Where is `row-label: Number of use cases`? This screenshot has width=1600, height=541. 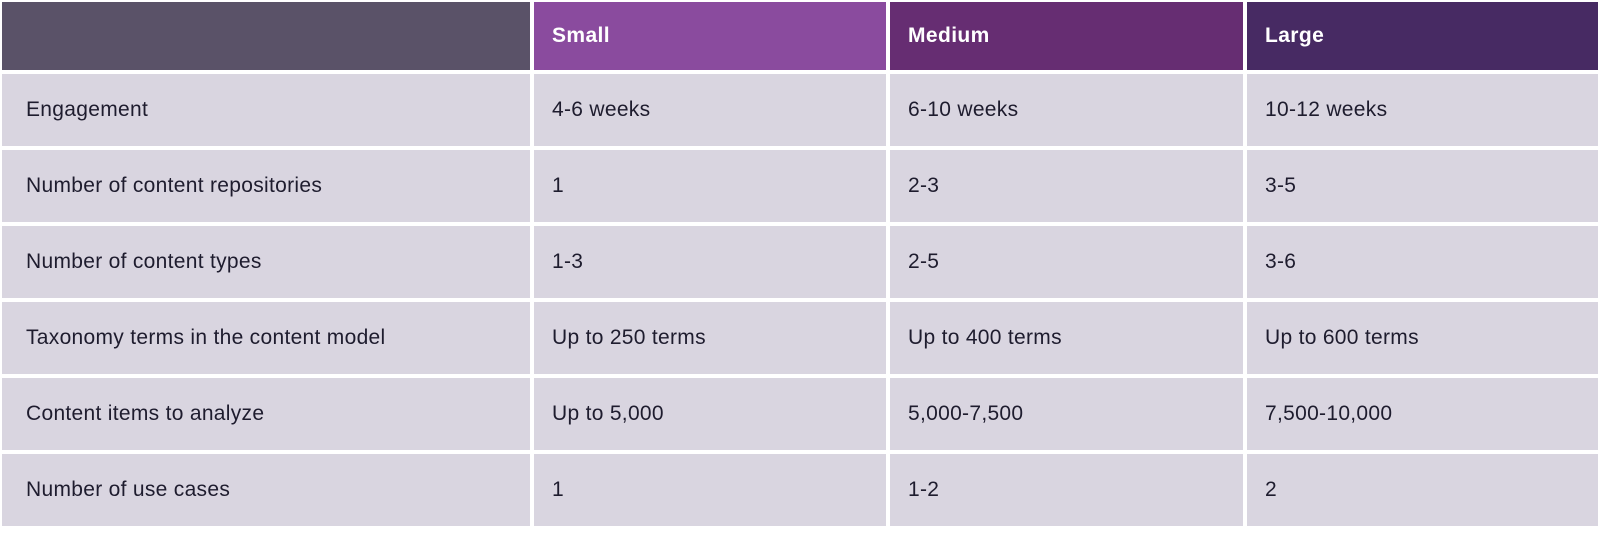
row-label: Number of use cases is located at coordinates (266, 490).